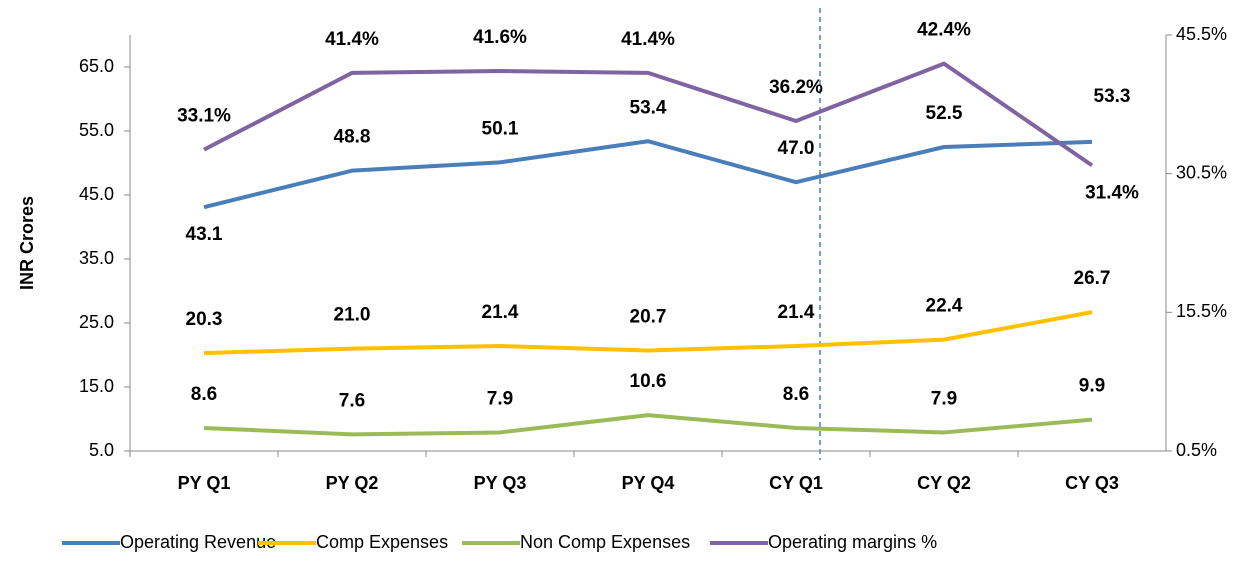  I want to click on data-label: 42.4%, so click(944, 30).